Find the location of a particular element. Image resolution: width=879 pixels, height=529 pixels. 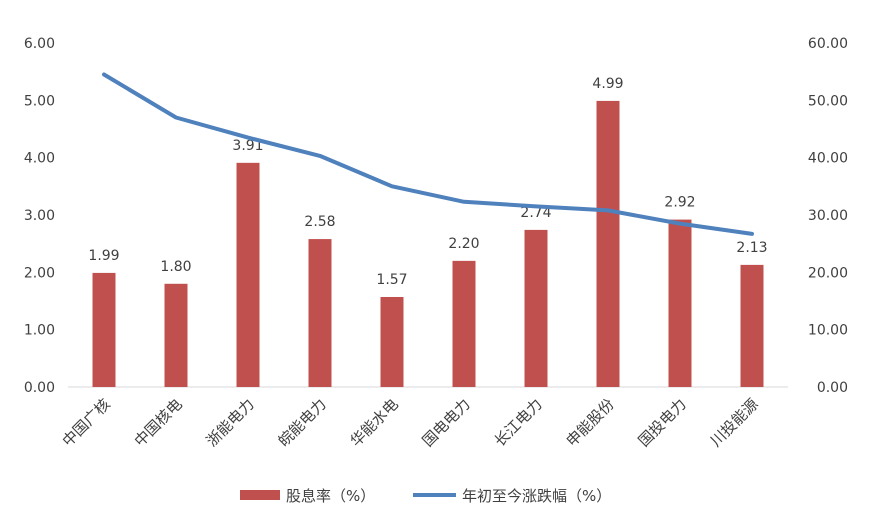

x-axis-category-label: 申能股份 is located at coordinates (590, 422).